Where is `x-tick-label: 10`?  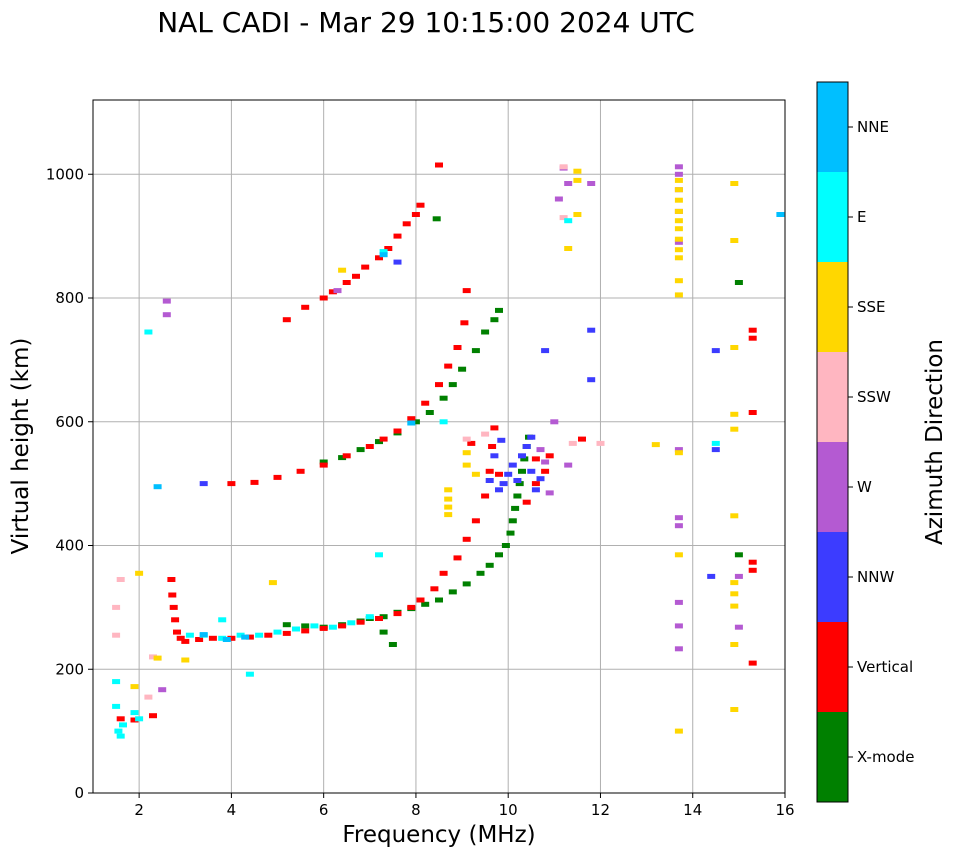 x-tick-label: 10 is located at coordinates (508, 810).